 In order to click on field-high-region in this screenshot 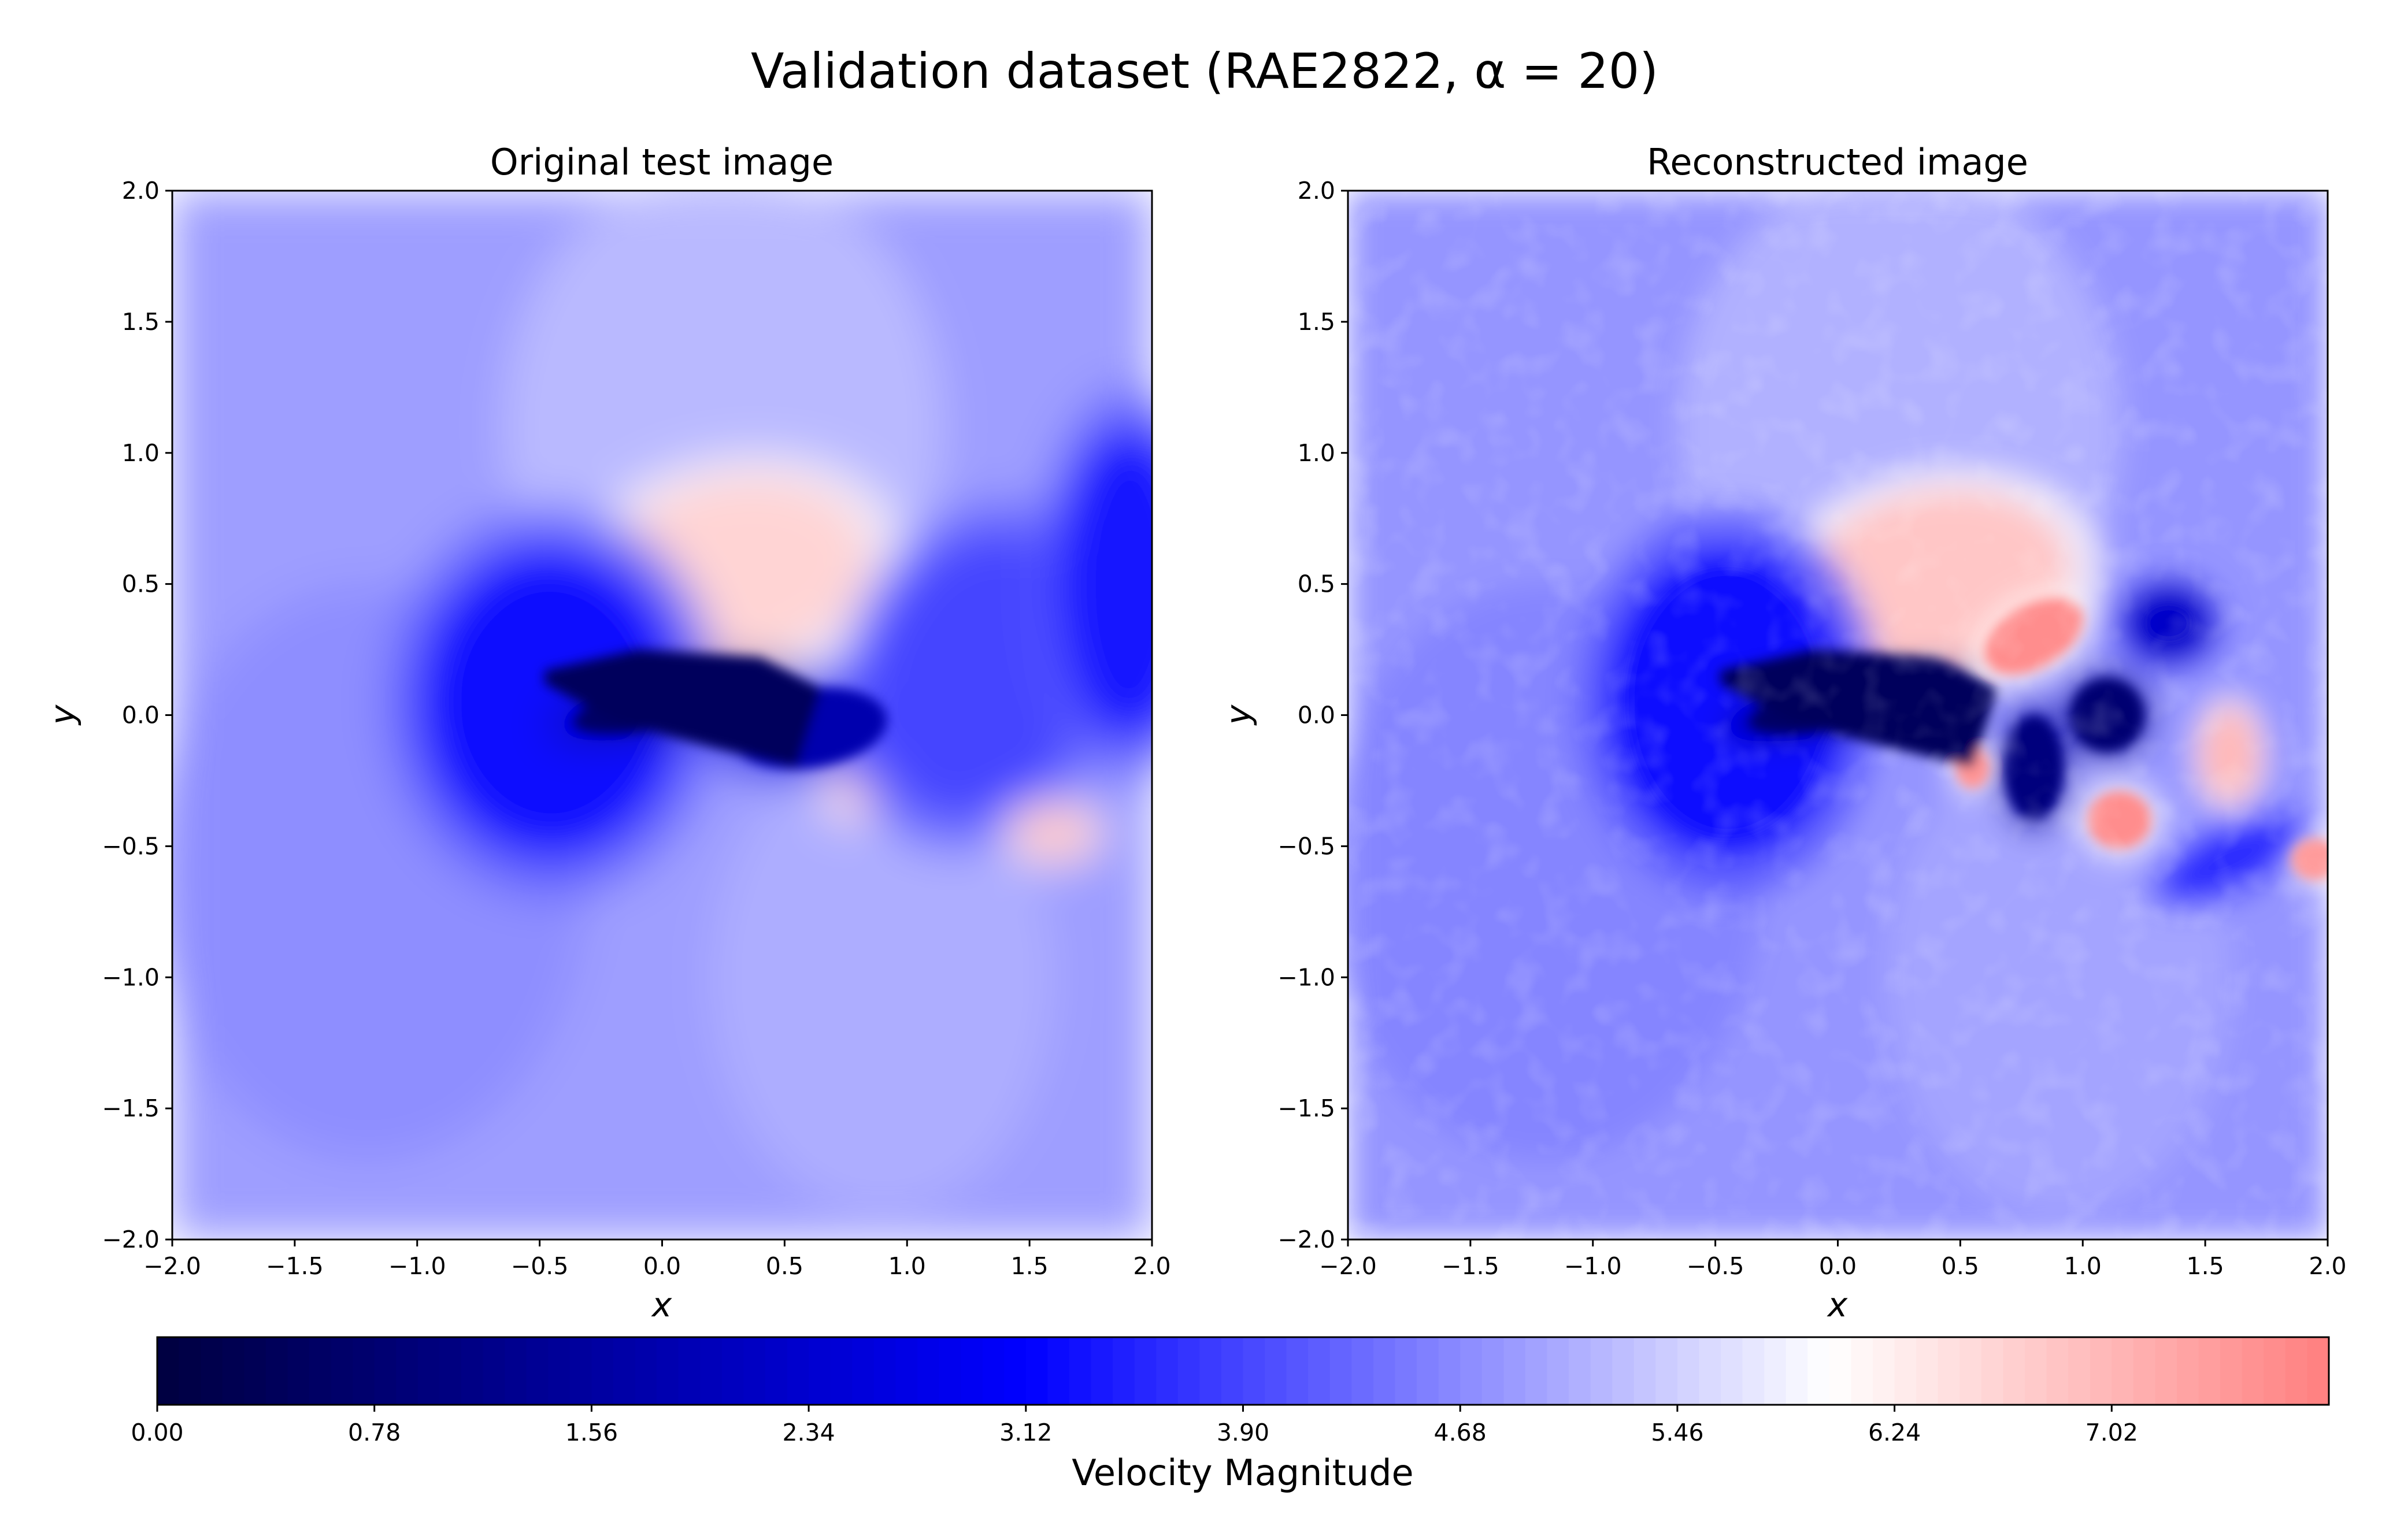, I will do `click(1054, 833)`.